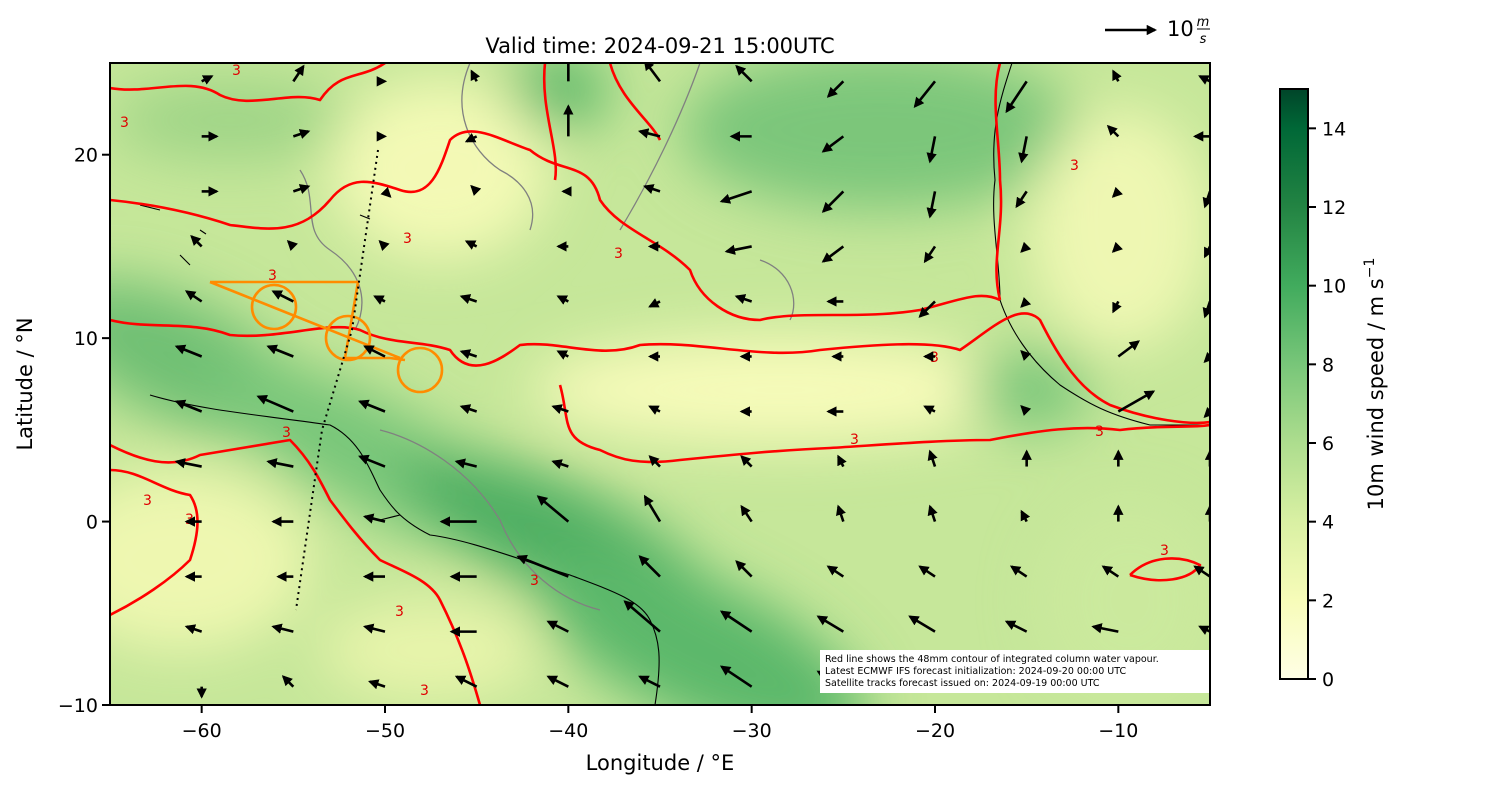 The width and height of the screenshot is (1500, 804). I want to click on quiver-key-value: 10, so click(1180, 29).